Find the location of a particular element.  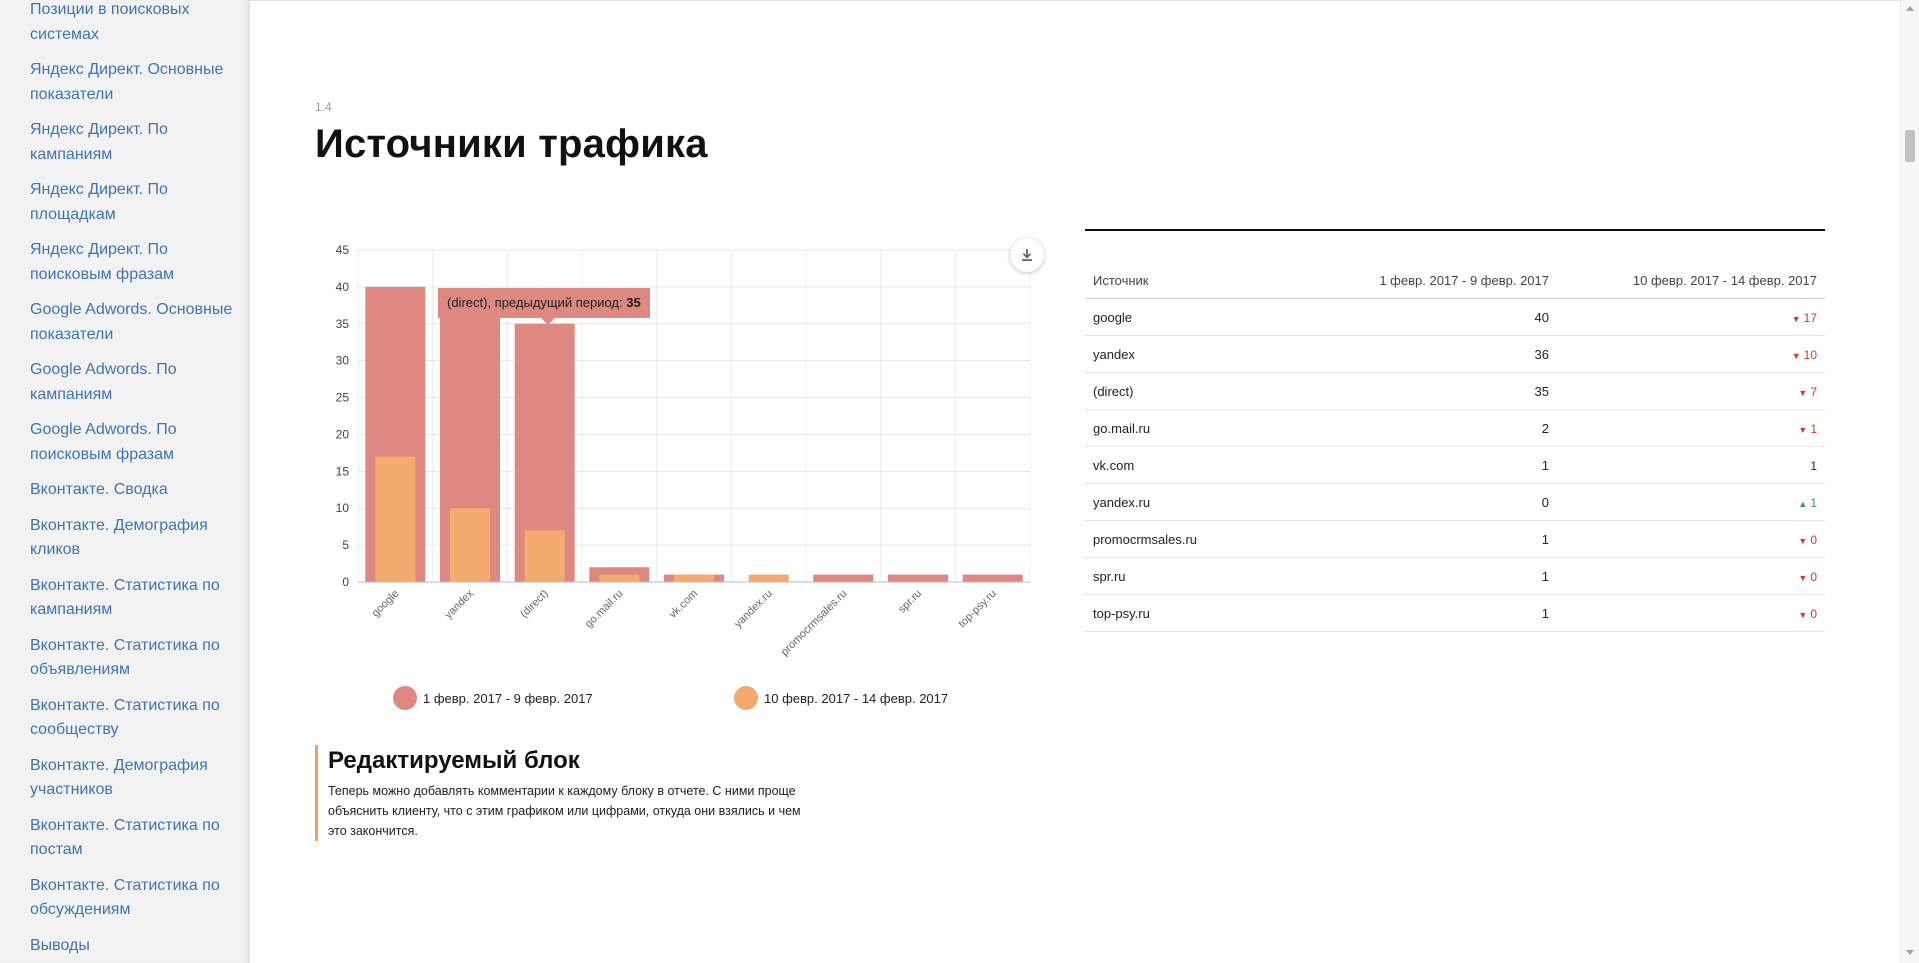

sidebar-item: Вконтакте. Сводка is located at coordinates (99, 489).